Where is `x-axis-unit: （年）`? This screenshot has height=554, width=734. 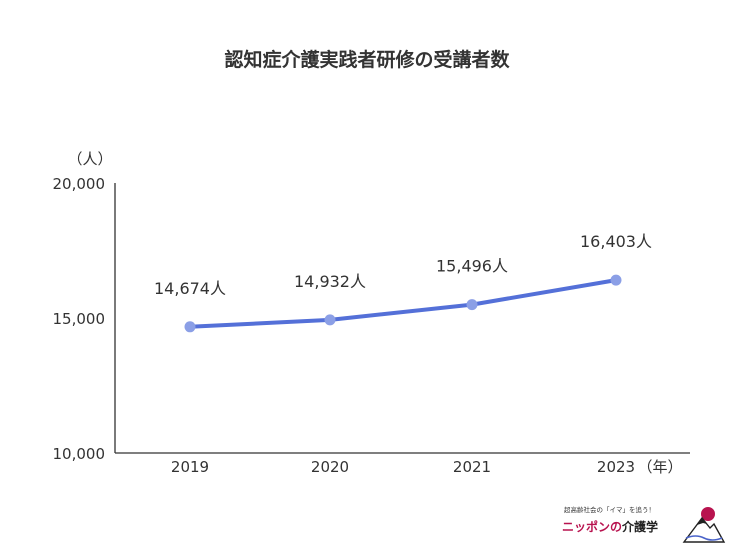
x-axis-unit: （年） is located at coordinates (659, 467).